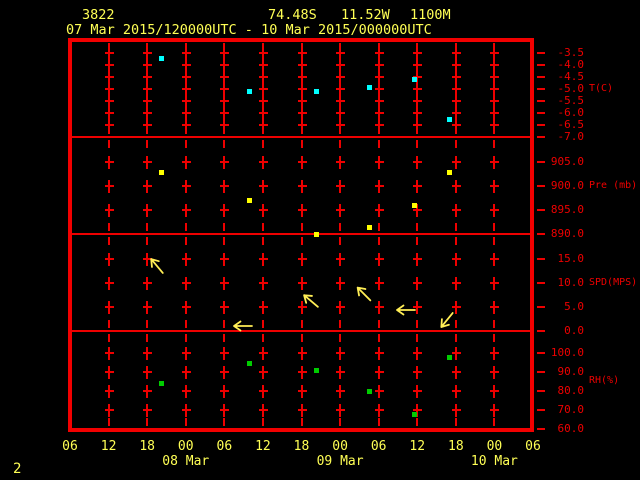  What do you see at coordinates (571, 52) in the screenshot?
I see `y-axis-tick-label: -3.5` at bounding box center [571, 52].